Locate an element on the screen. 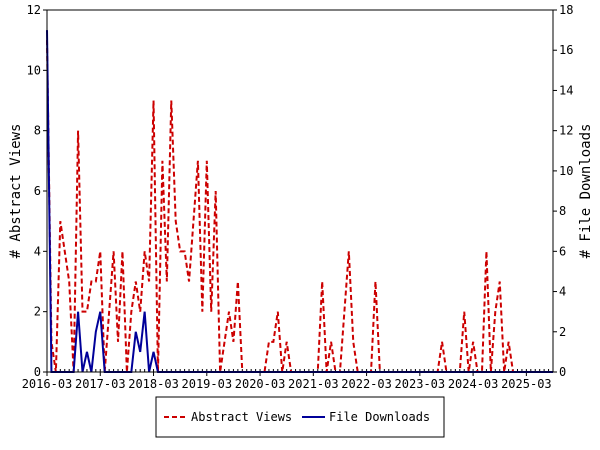  y2-tick-label: 18 is located at coordinates (566, 10).